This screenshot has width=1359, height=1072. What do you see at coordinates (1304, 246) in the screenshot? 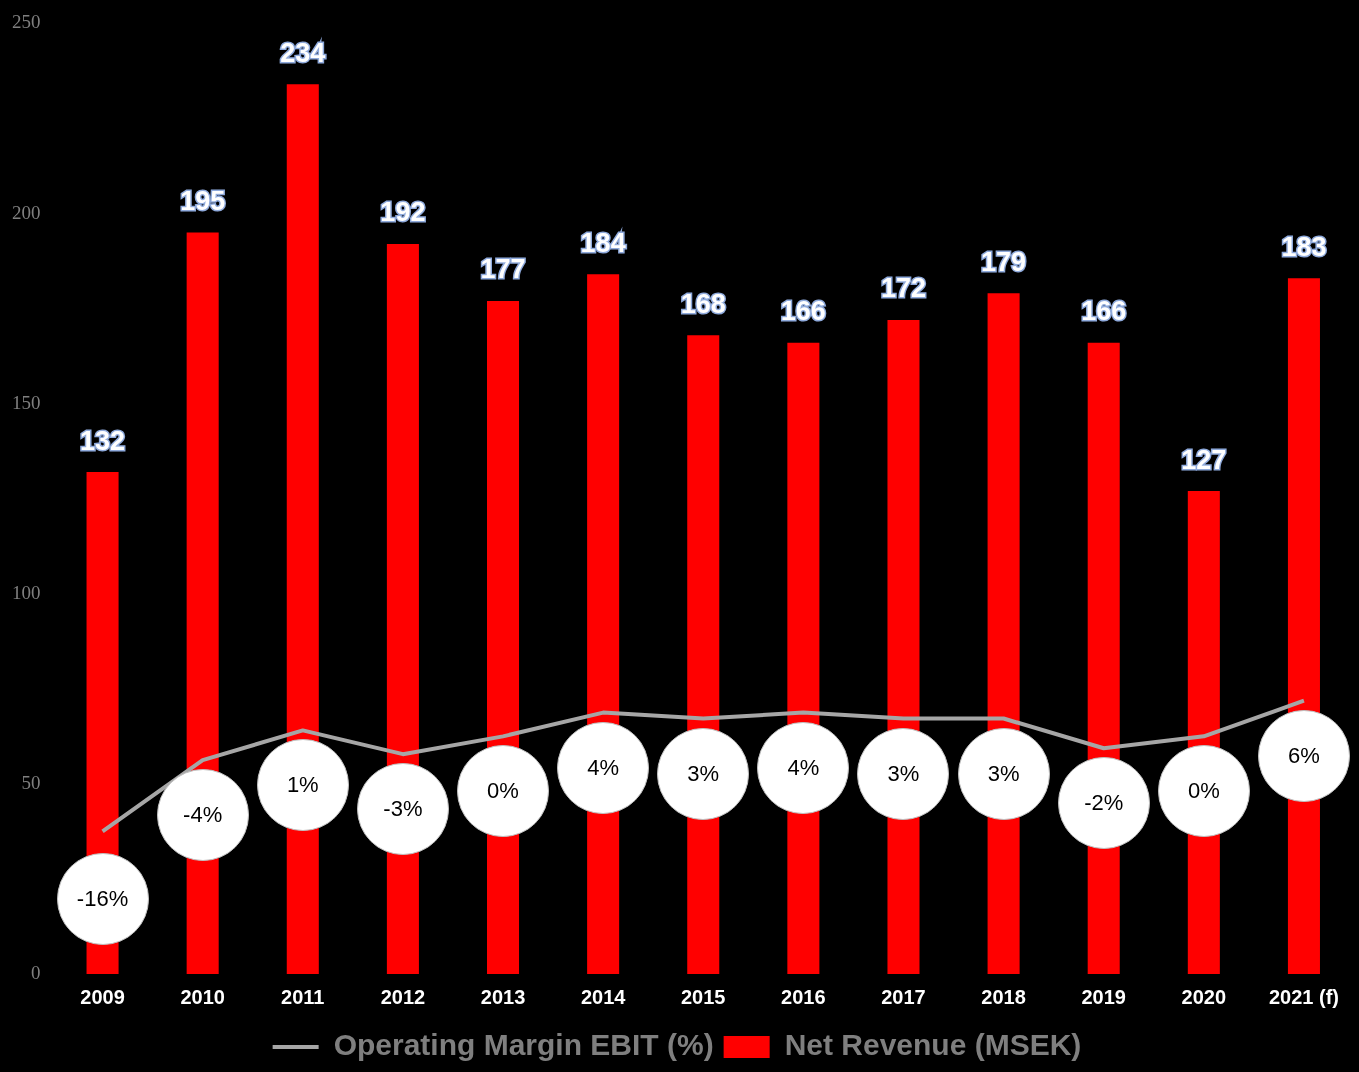
I see `data-label: 183` at bounding box center [1304, 246].